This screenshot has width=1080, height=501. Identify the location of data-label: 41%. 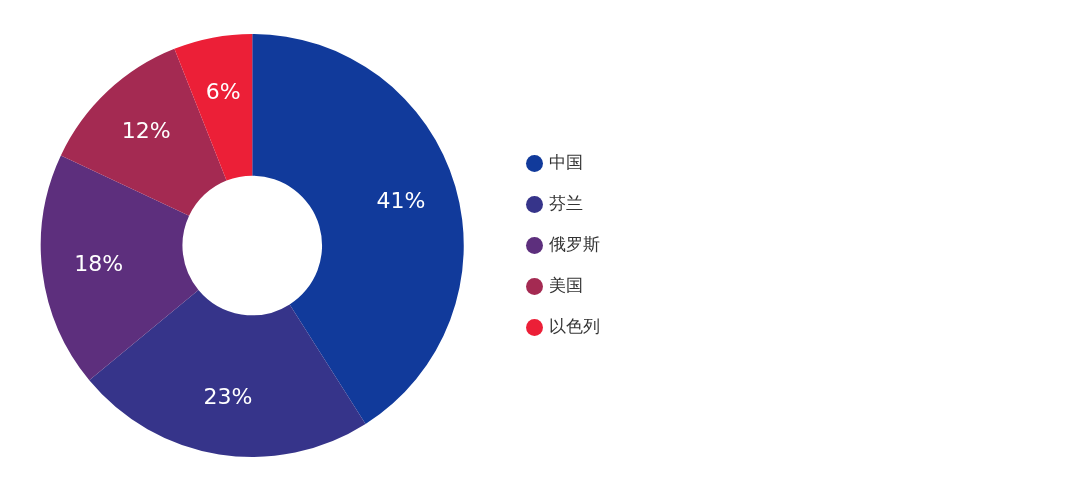
(401, 201).